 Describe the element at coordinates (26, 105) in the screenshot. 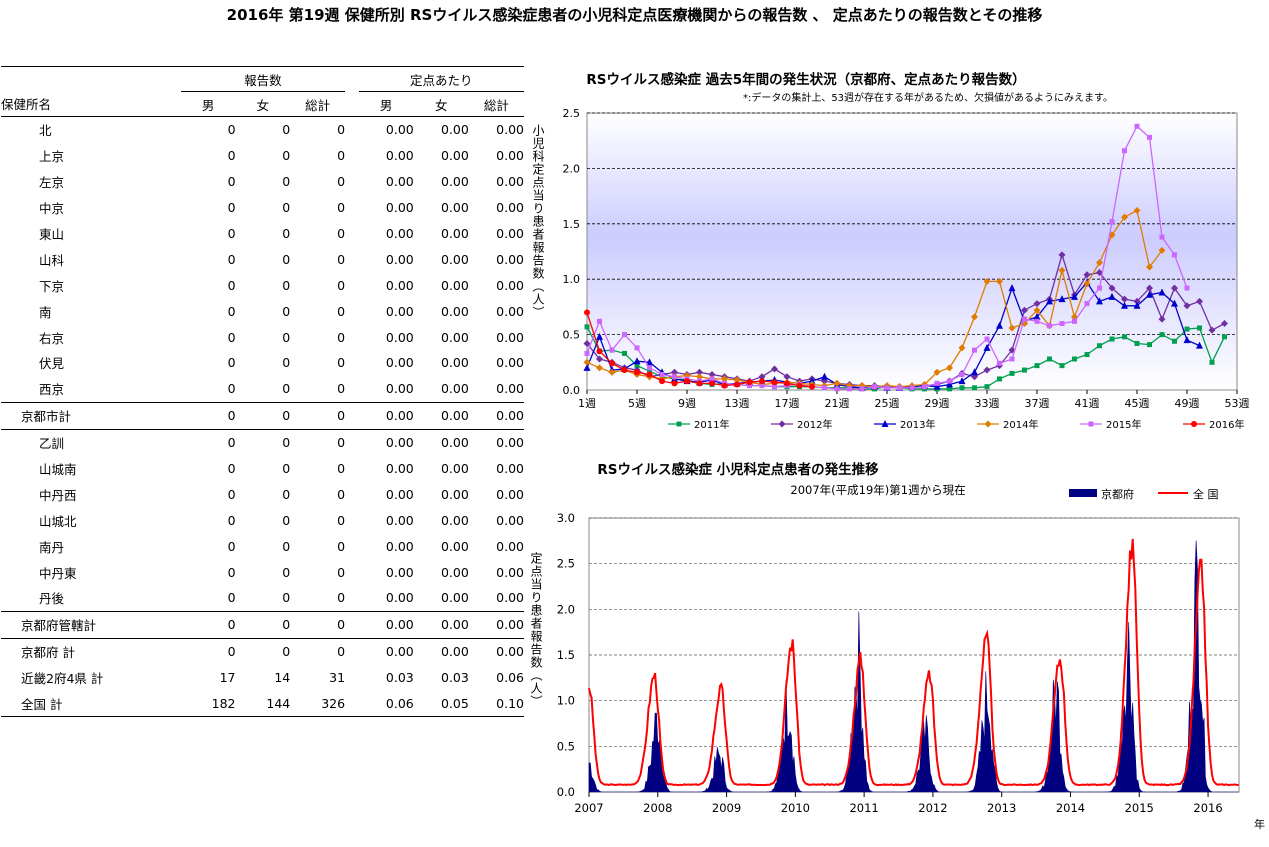

I see `col-header-name: 保健所名` at that location.